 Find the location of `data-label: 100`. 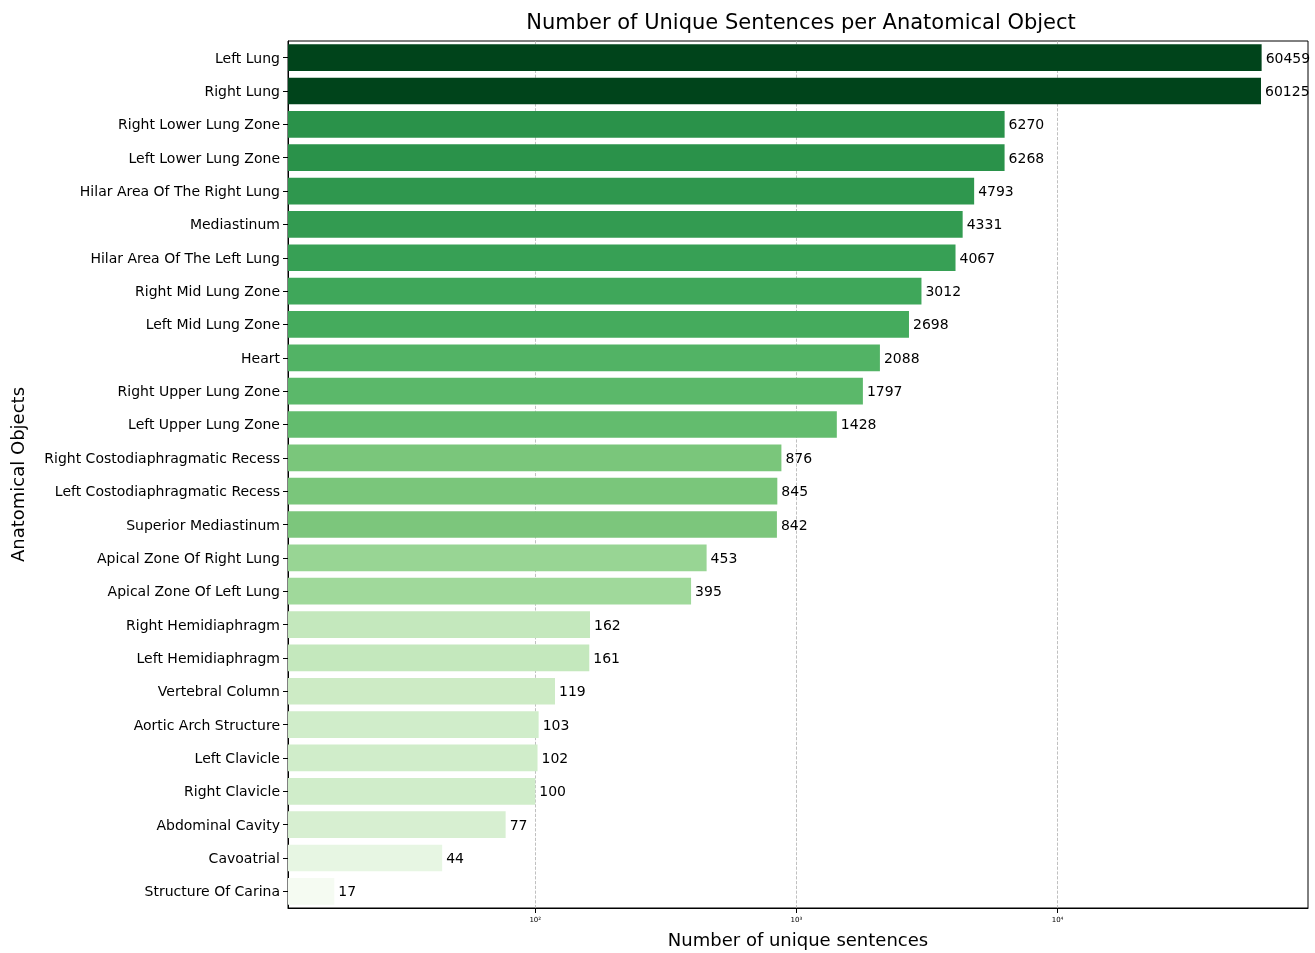

data-label: 100 is located at coordinates (553, 791).